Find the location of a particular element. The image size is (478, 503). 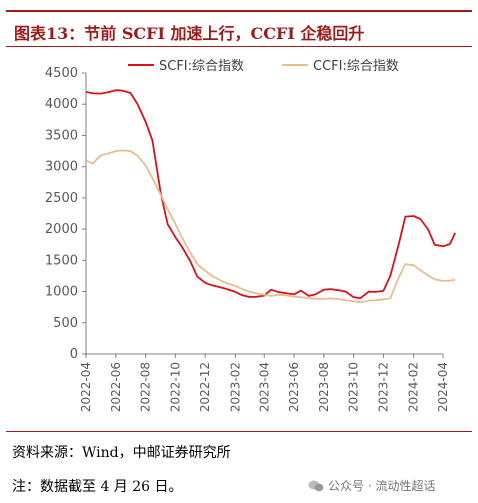

watermark-text: 公众号 · 流动性超话 is located at coordinates (382, 486).